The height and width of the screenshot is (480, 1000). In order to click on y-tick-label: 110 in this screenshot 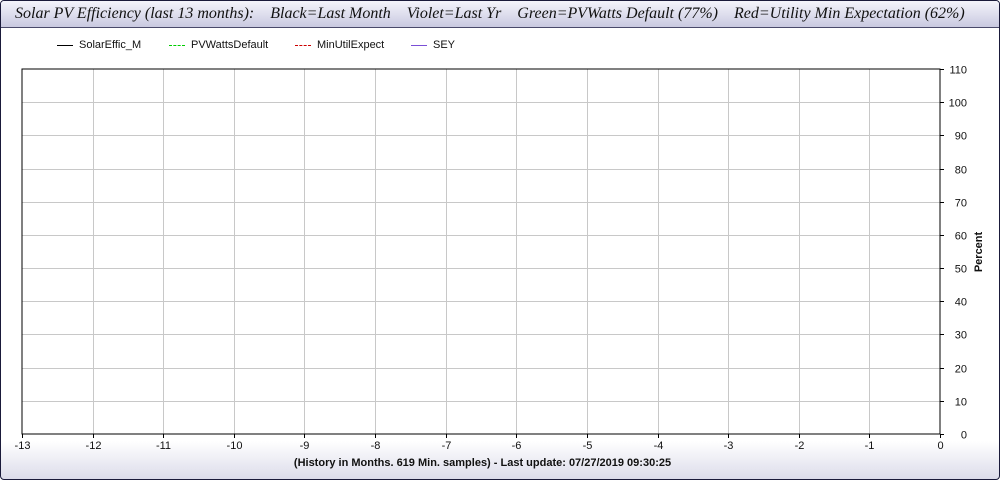, I will do `click(958, 71)`.